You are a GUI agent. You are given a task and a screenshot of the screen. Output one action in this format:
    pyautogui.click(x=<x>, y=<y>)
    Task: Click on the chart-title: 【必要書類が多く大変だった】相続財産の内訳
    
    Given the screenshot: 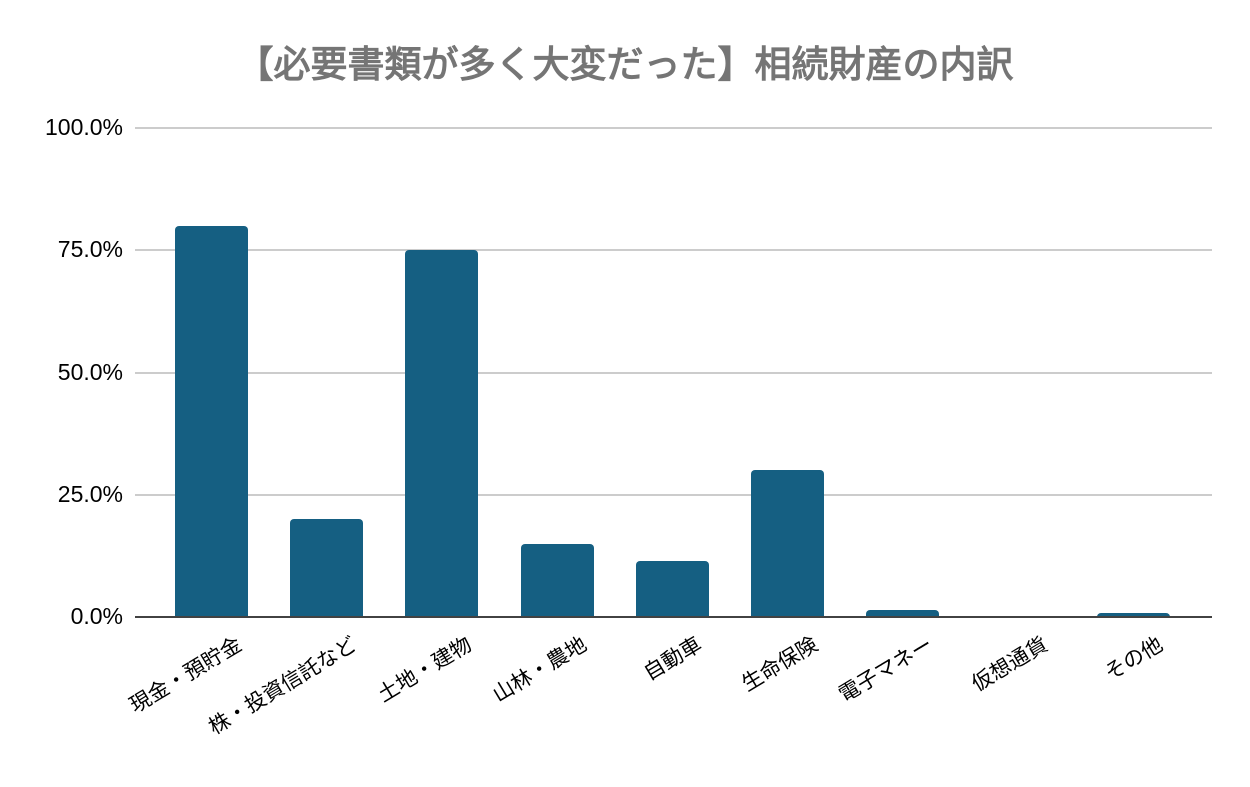 What is the action you would take?
    pyautogui.click(x=625, y=64)
    